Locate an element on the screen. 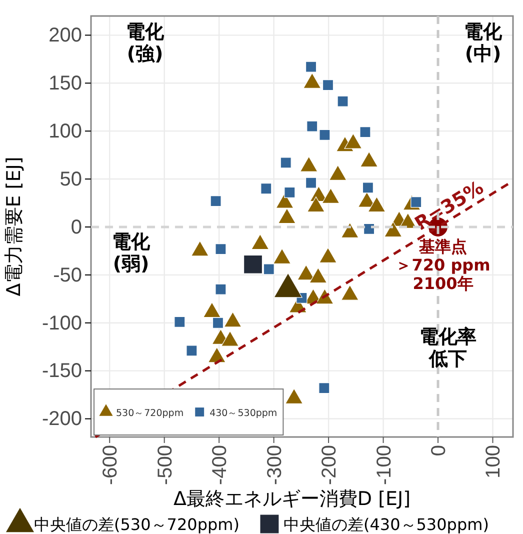 The height and width of the screenshot is (534, 523). y-tick-label: -200 is located at coordinates (62, 419).